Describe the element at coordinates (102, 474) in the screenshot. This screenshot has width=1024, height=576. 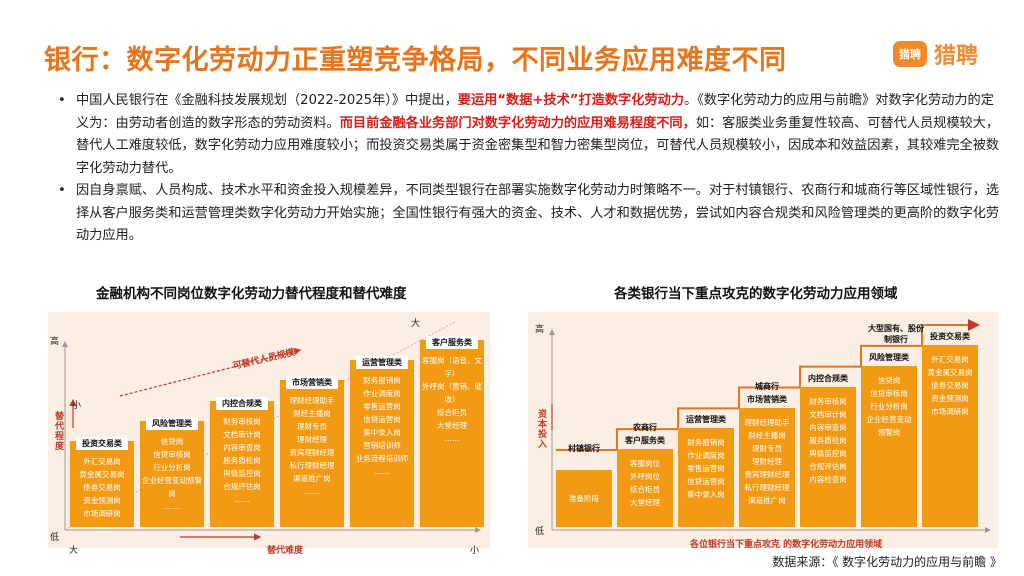
I see `left-step-1-item-2: 黄金属交易岗` at that location.